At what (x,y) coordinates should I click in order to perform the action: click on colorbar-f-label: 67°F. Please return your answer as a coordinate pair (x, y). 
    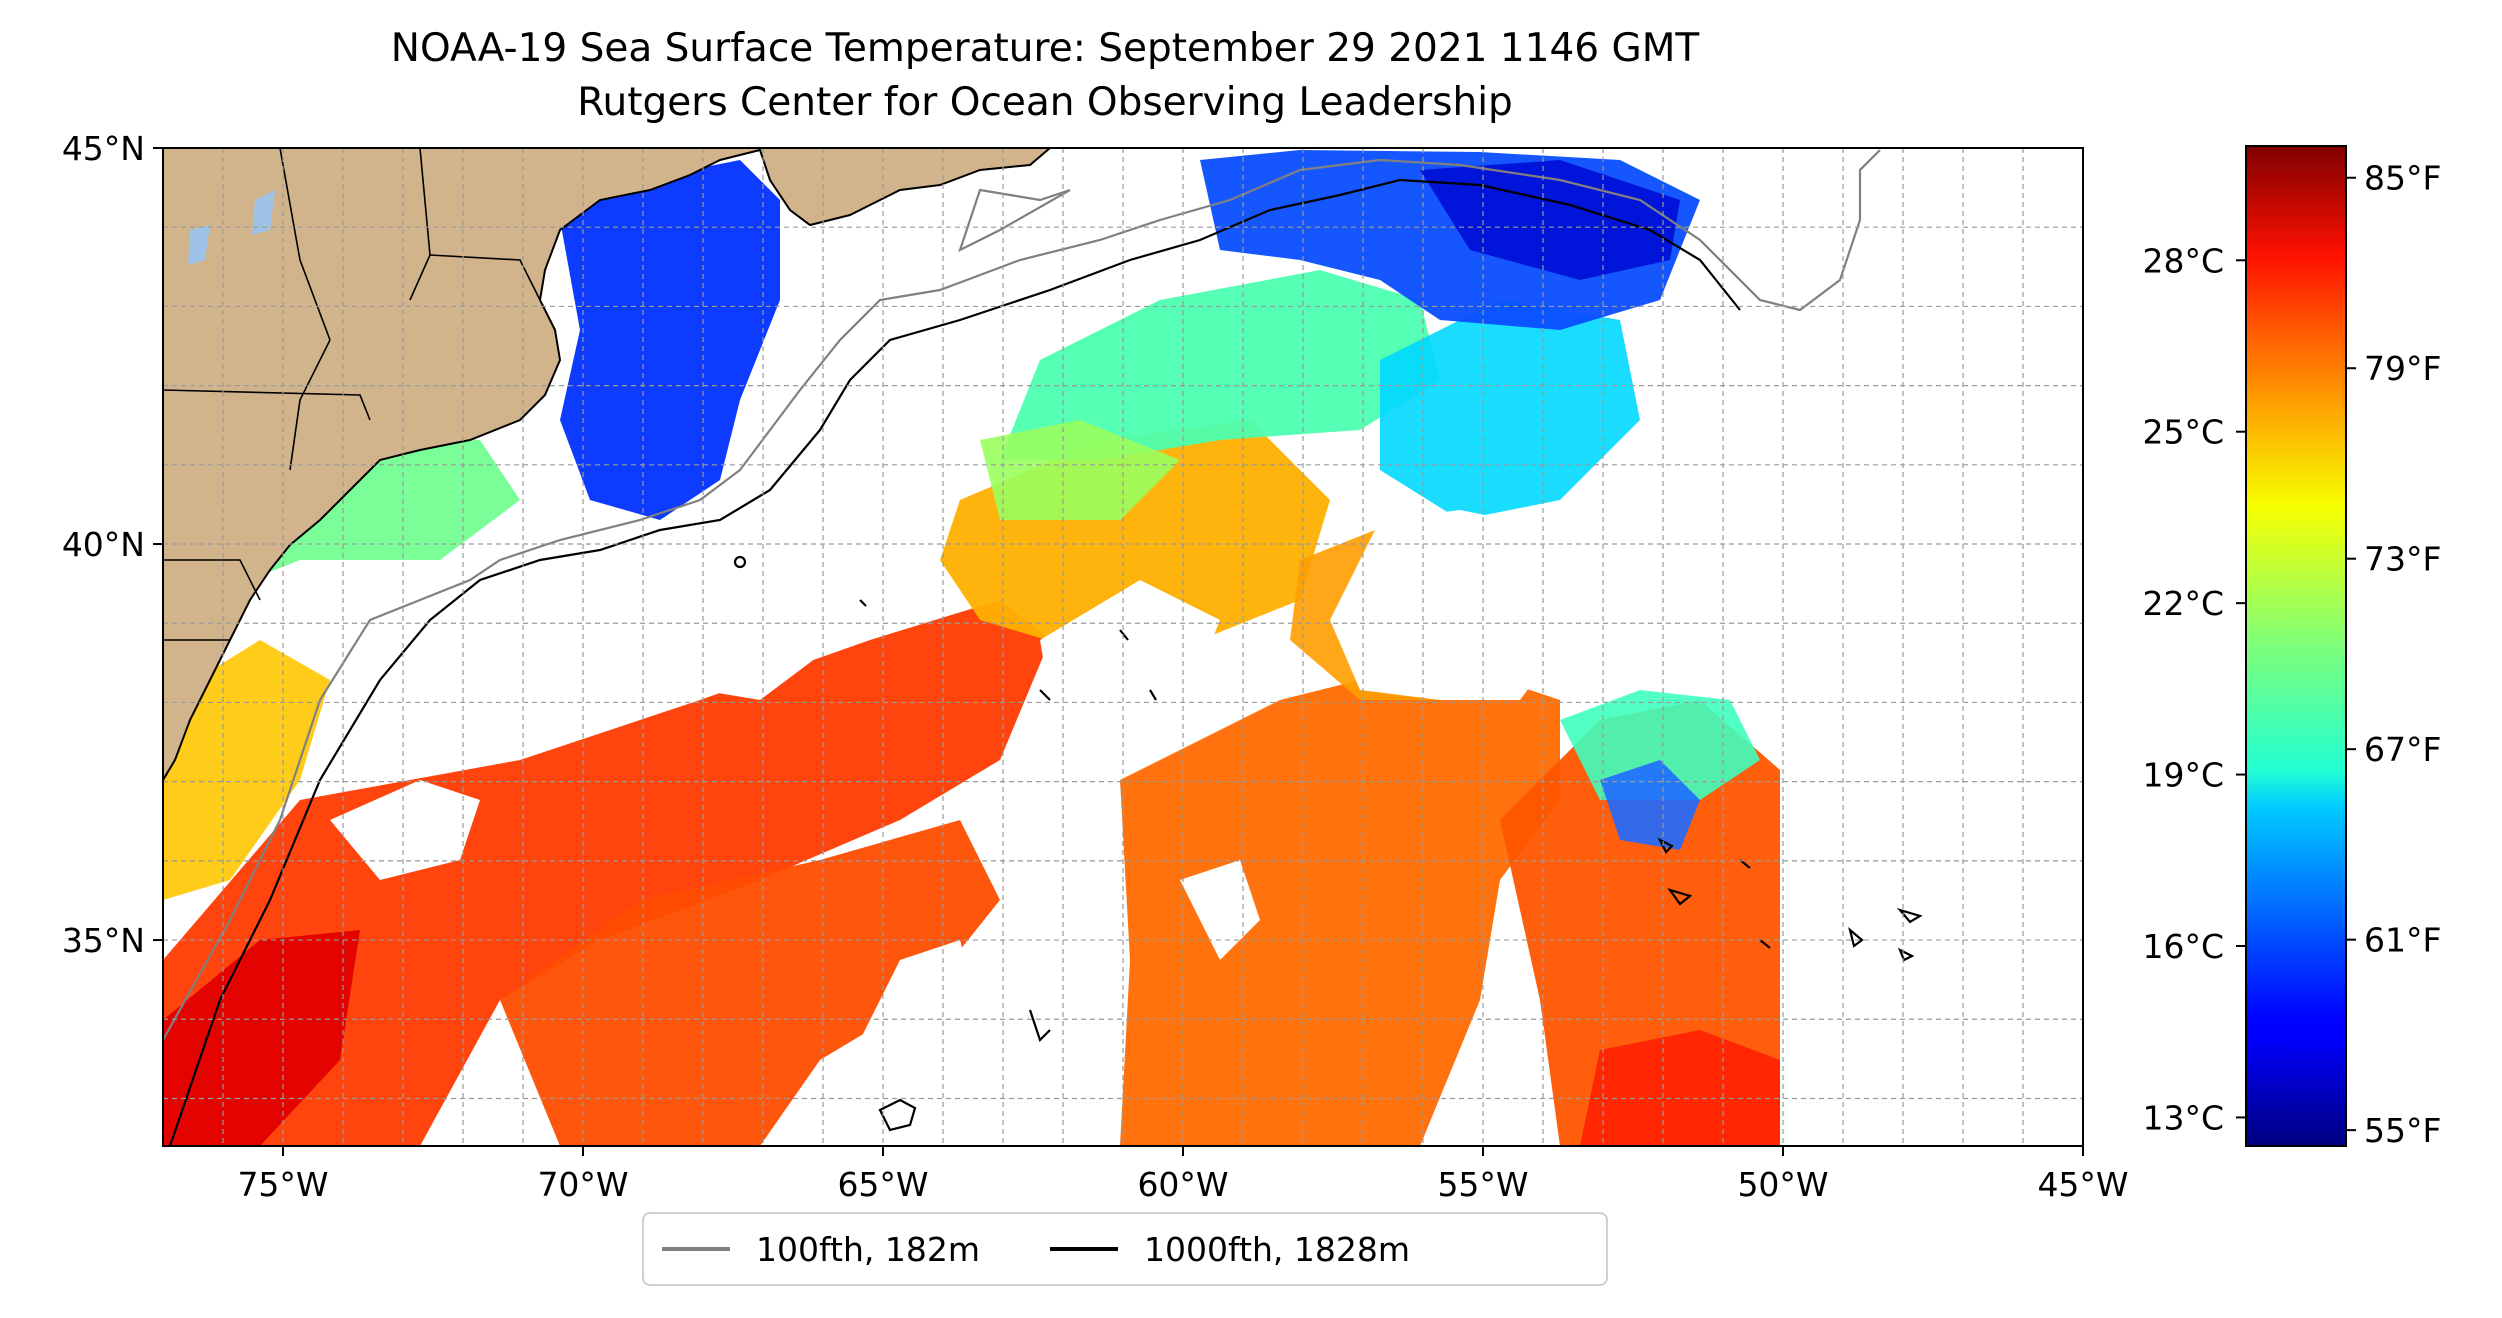
    Looking at the image, I should click on (2402, 749).